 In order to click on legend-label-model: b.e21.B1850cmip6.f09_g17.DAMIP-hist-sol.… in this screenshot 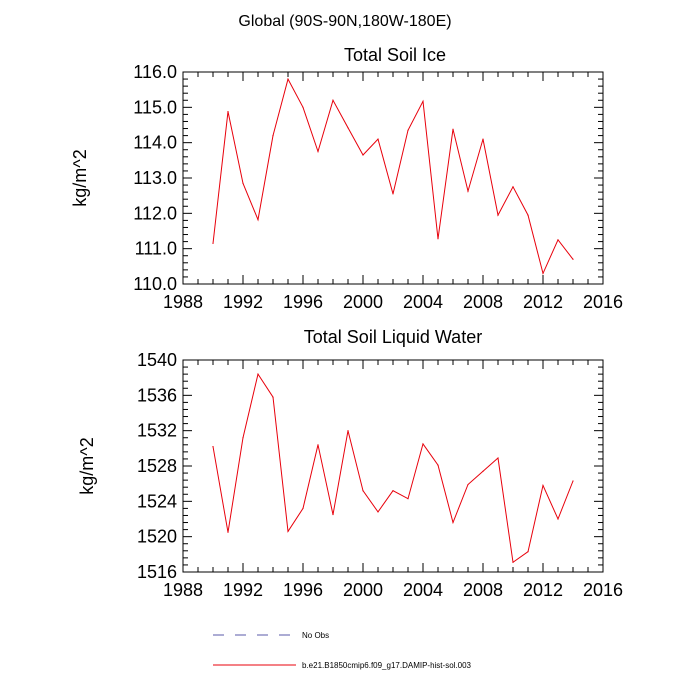, I will do `click(387, 665)`.